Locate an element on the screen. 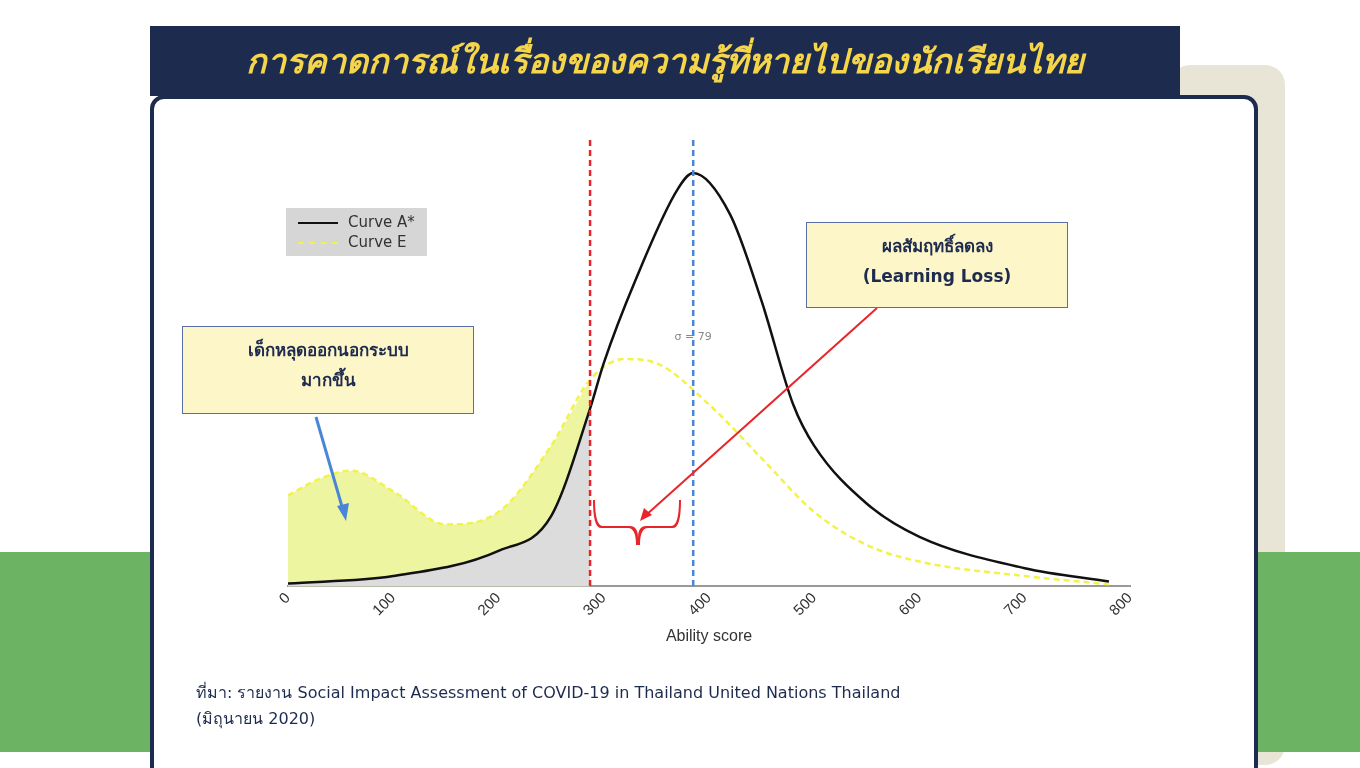 The image size is (1360, 768). x-axis-title: Ability score is located at coordinates (709, 635).